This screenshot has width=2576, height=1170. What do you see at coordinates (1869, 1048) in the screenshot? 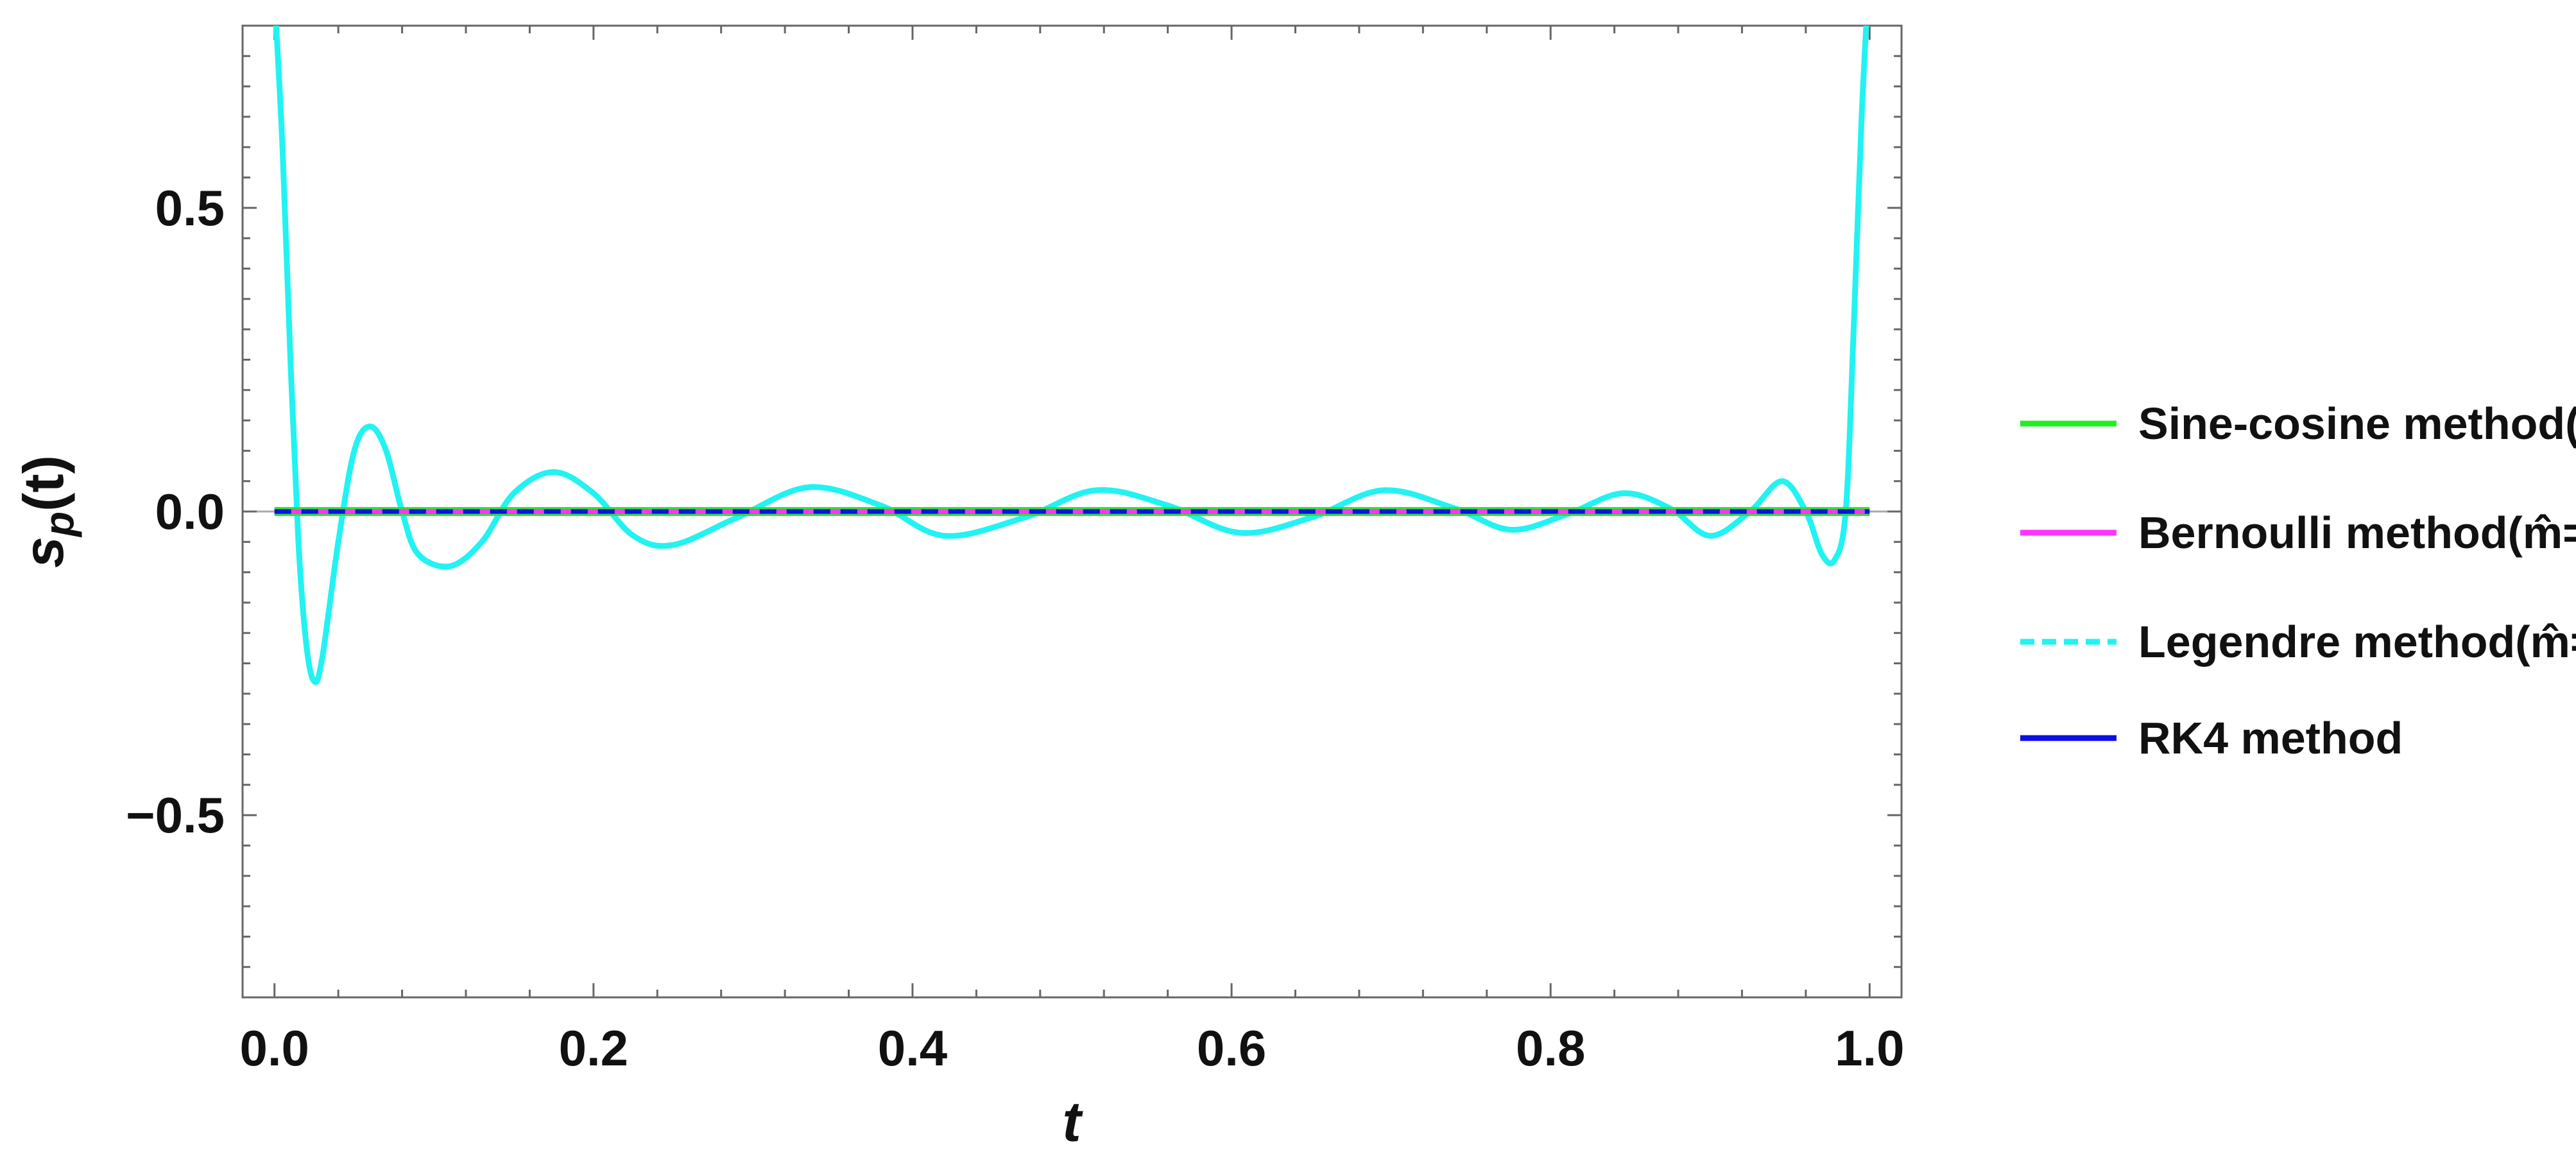
I see `x-tick-label: 1.0` at bounding box center [1869, 1048].